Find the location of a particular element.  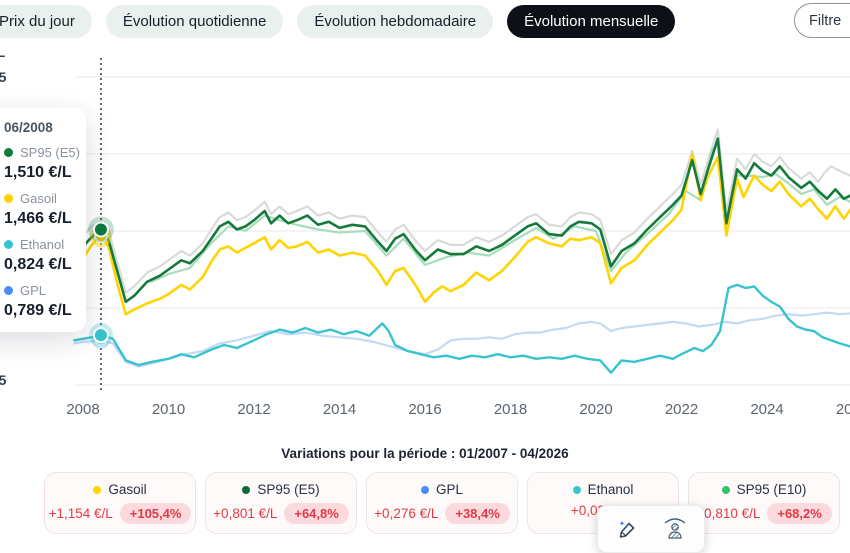

tab-prix-du-jour: Prix du jour is located at coordinates (46, 21).